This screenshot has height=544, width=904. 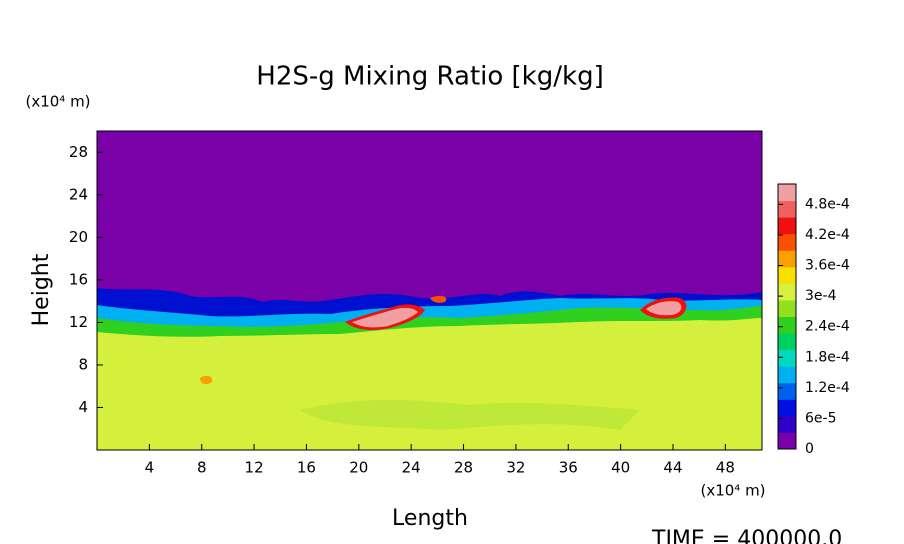 What do you see at coordinates (358, 468) in the screenshot?
I see `x-tick-label: 20` at bounding box center [358, 468].